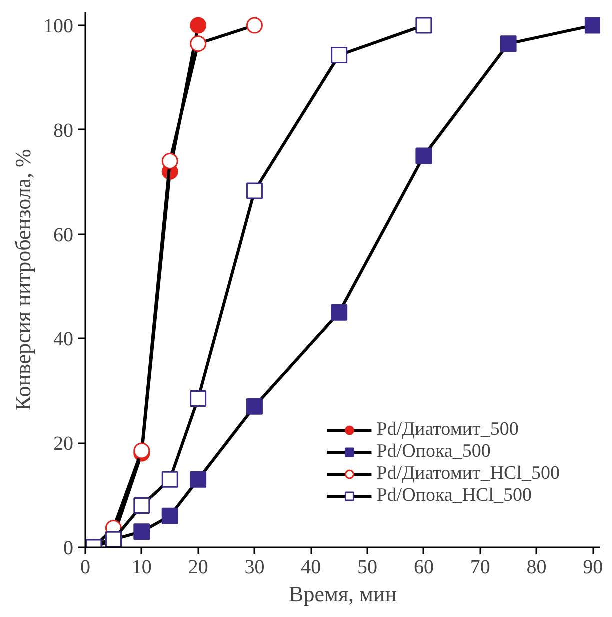 The height and width of the screenshot is (617, 612). I want to click on legend-label: Pd/Диатомит_HCl_500, so click(468, 474).